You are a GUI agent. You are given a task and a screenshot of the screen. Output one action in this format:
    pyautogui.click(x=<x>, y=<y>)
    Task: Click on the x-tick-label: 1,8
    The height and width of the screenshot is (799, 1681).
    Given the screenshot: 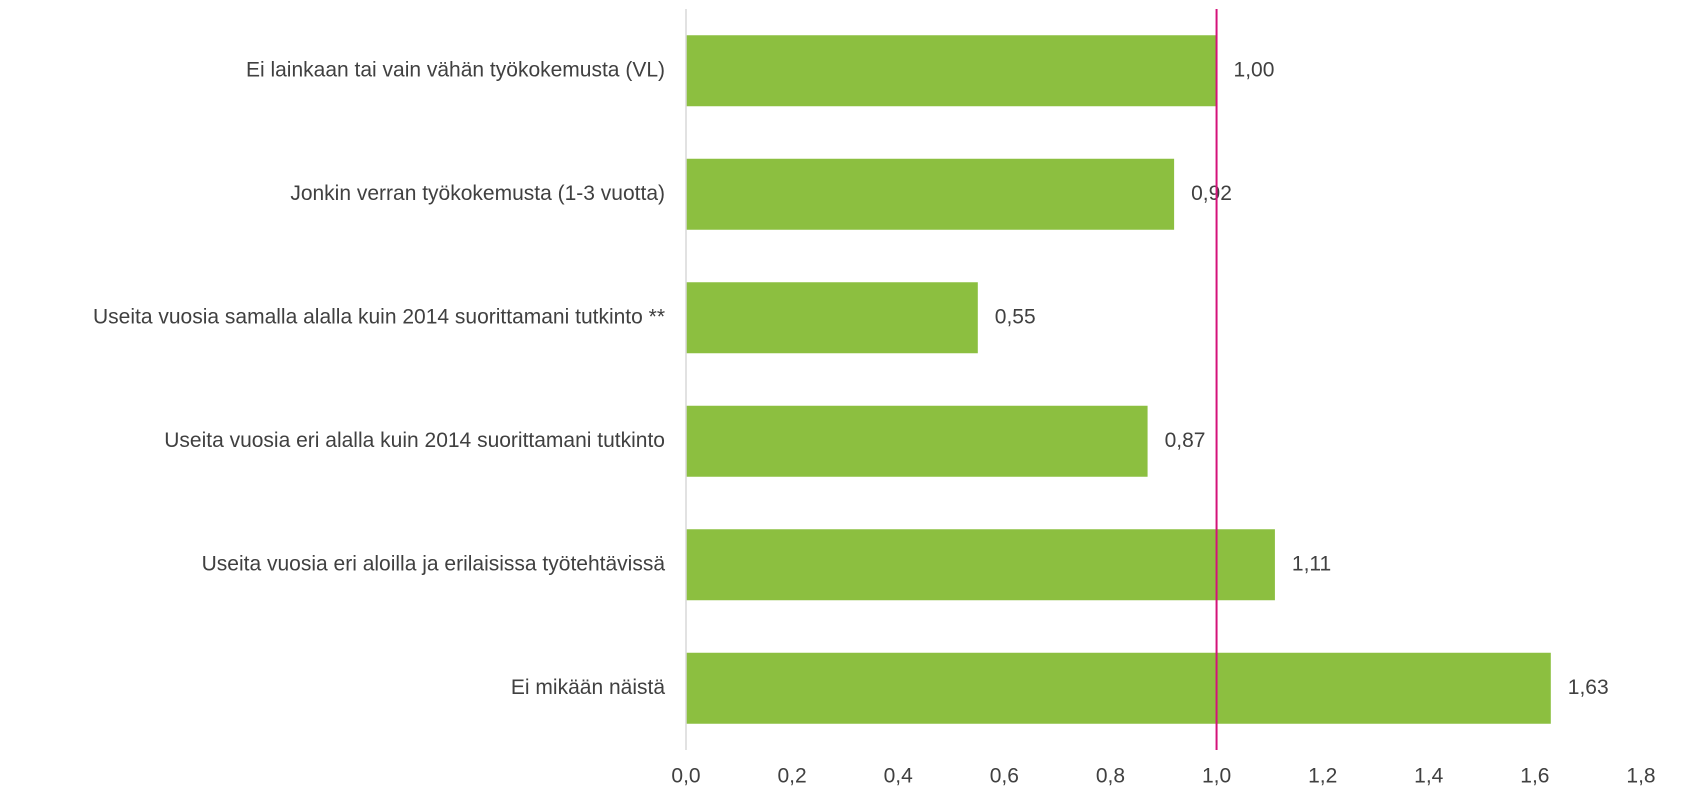 What is the action you would take?
    pyautogui.click(x=1640, y=776)
    